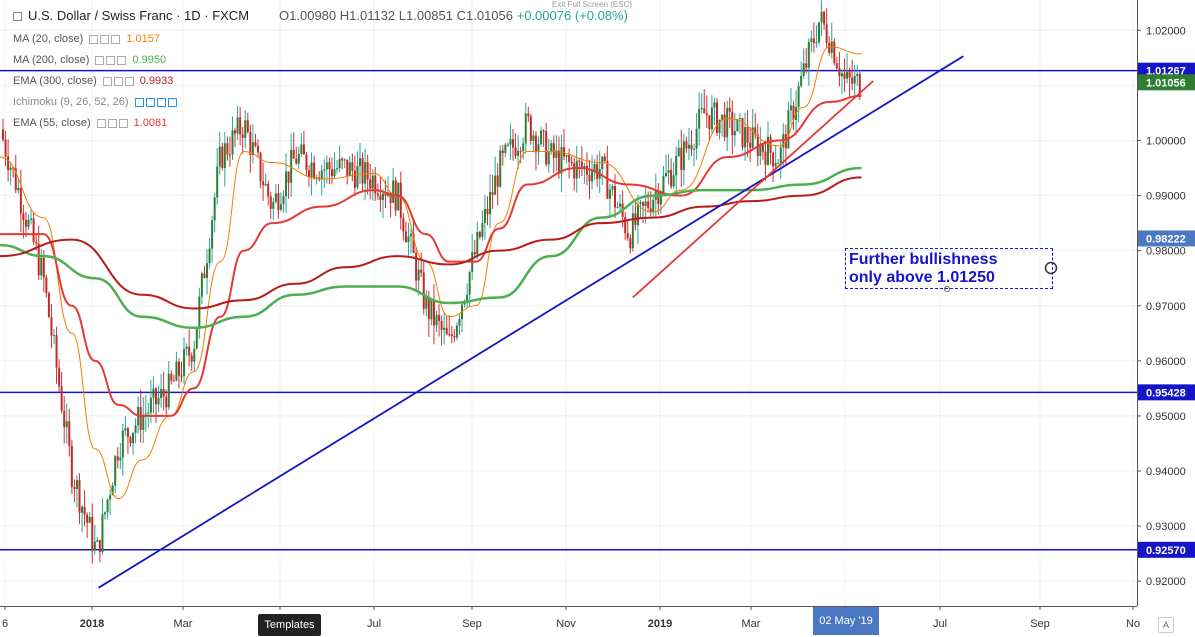 This screenshot has width=1195, height=637. Describe the element at coordinates (116, 39) in the screenshot. I see `close-icon` at that location.